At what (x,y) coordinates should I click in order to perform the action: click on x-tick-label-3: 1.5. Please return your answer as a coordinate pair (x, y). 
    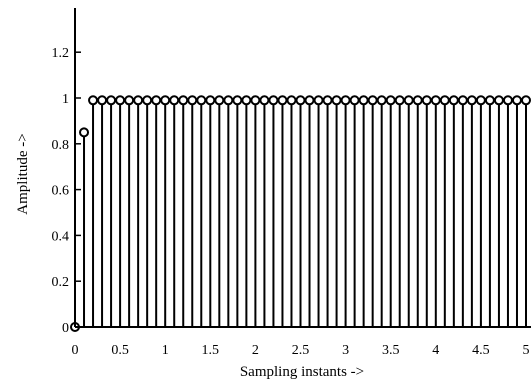
    Looking at the image, I should click on (211, 350).